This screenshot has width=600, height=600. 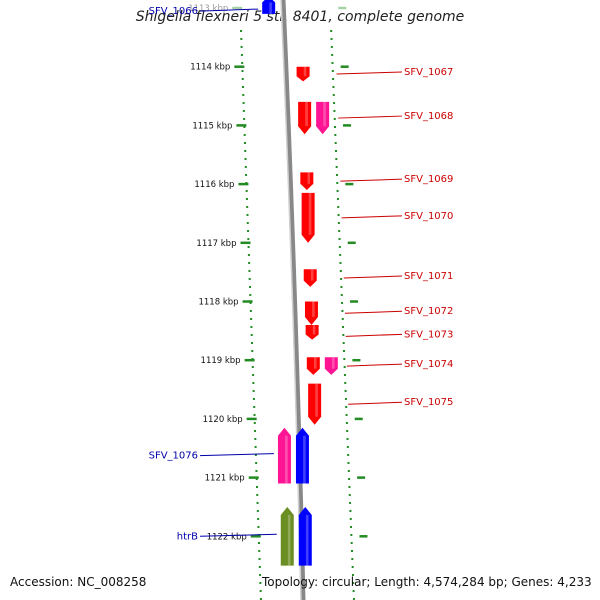 What do you see at coordinates (223, 420) in the screenshot?
I see `axis-tick-label: 1120 kbp` at bounding box center [223, 420].